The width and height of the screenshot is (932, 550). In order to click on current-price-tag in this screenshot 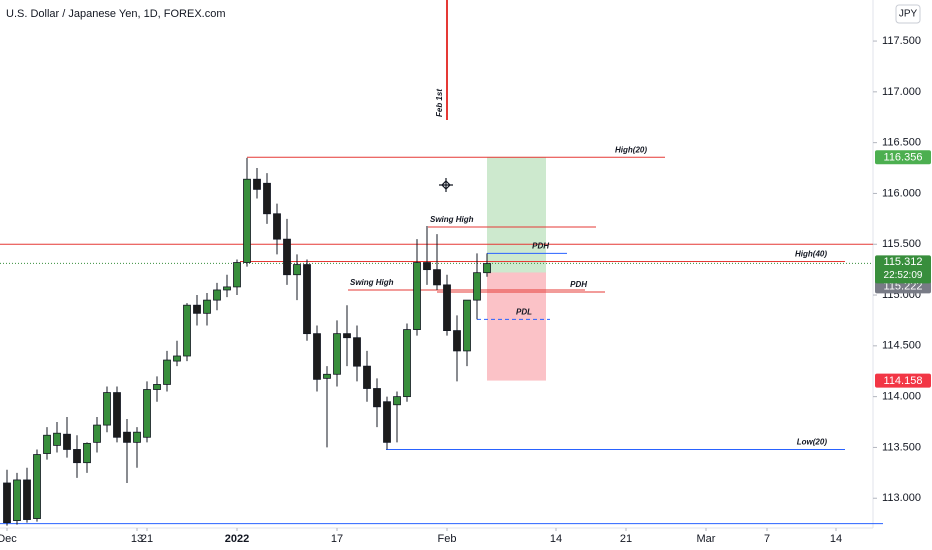, I will do `click(903, 269)`.